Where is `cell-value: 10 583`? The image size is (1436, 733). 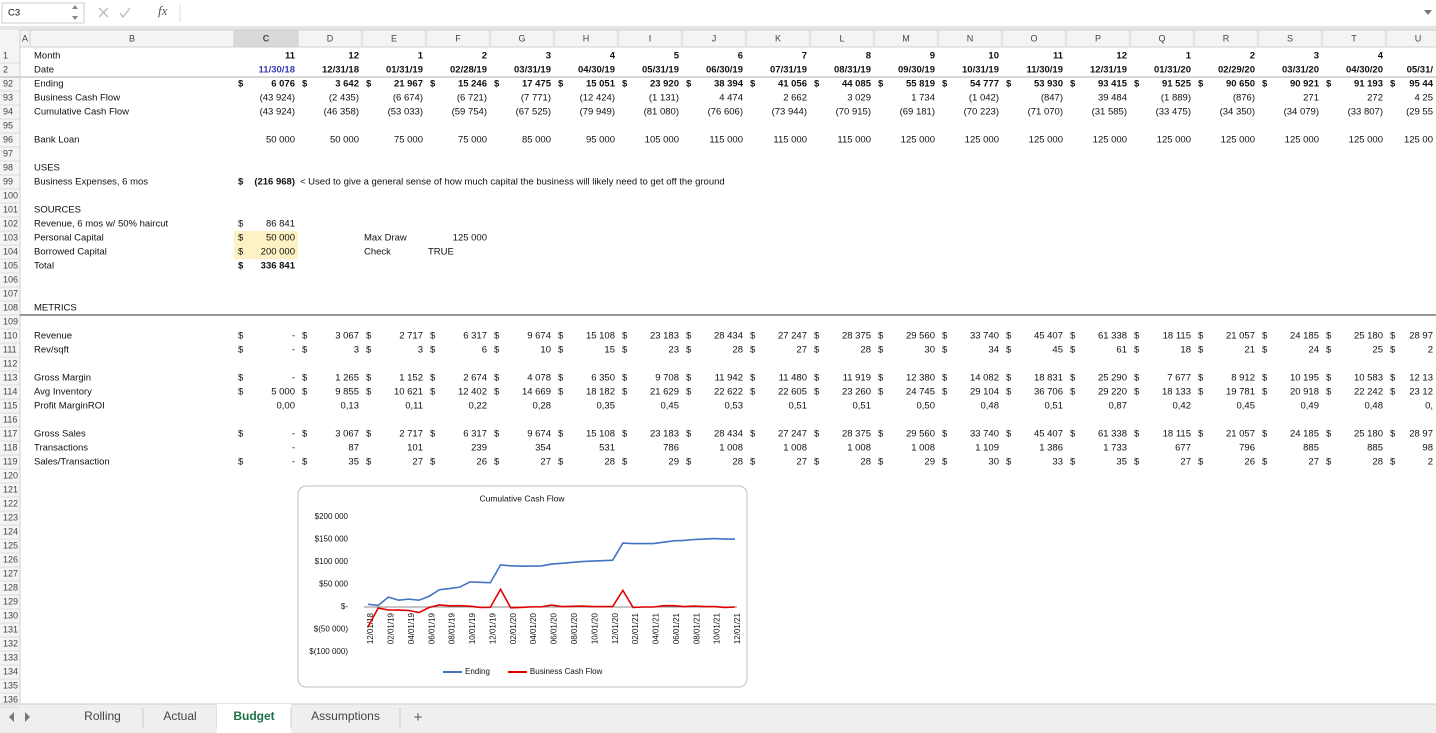 cell-value: 10 583 is located at coordinates (1368, 378).